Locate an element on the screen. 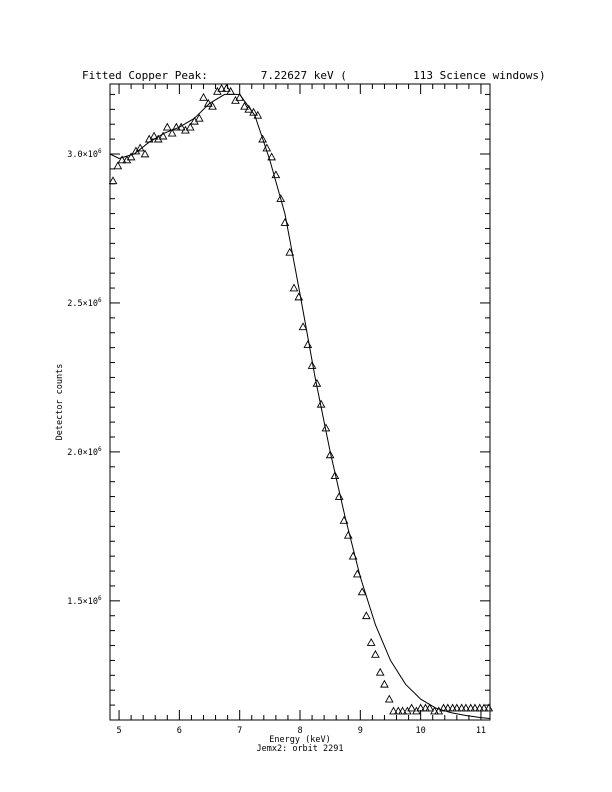 The height and width of the screenshot is (792, 612). y-tick-label: 1.5×10 is located at coordinates (82, 602).